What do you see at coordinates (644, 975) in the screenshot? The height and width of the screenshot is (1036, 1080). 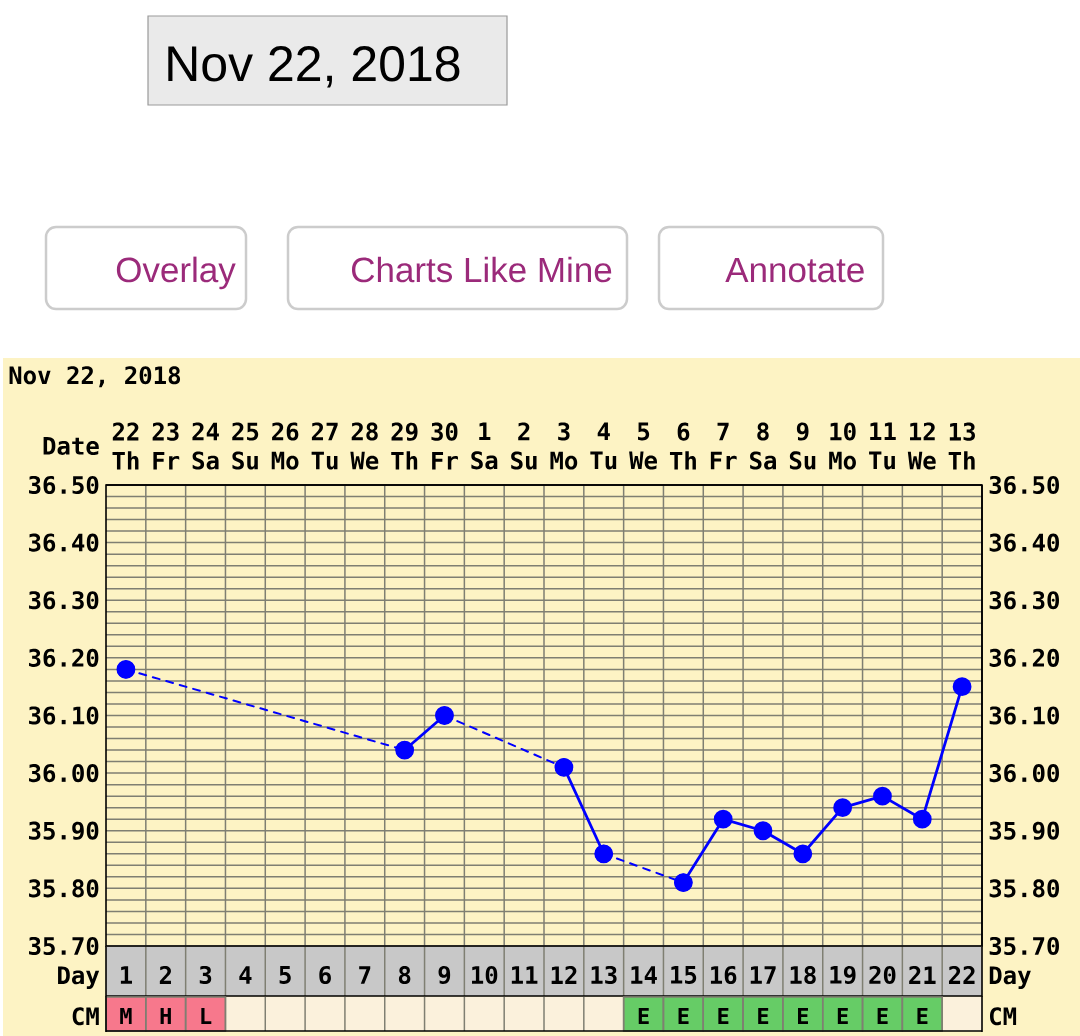 I see `x-tick-label: 14` at bounding box center [644, 975].